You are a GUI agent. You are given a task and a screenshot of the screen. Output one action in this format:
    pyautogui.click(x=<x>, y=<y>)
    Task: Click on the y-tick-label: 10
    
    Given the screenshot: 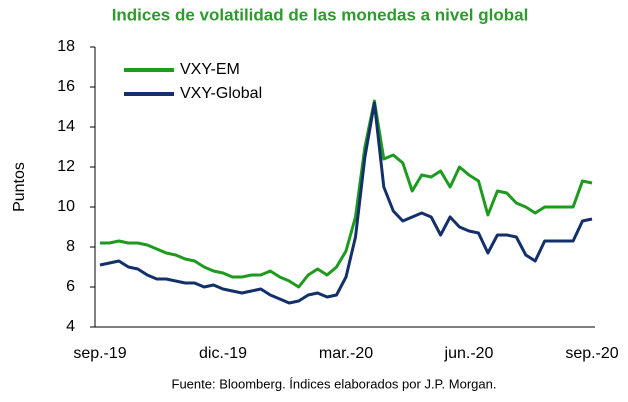 What is the action you would take?
    pyautogui.click(x=66, y=206)
    